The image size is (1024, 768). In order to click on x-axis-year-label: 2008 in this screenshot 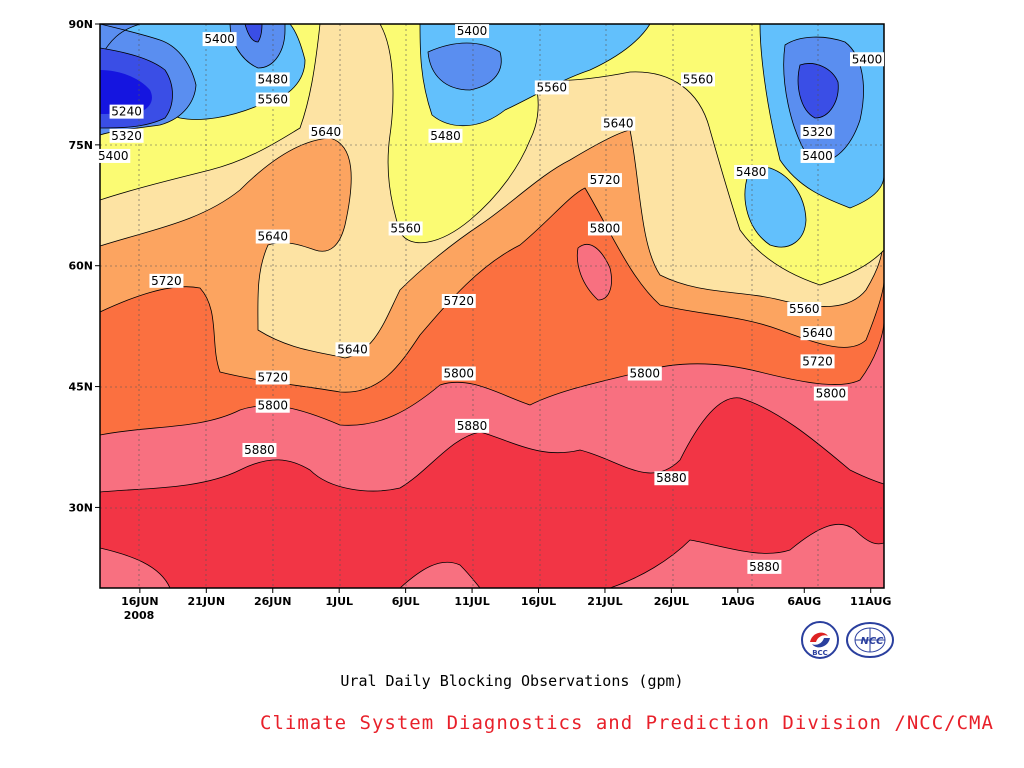, I will do `click(139, 615)`.